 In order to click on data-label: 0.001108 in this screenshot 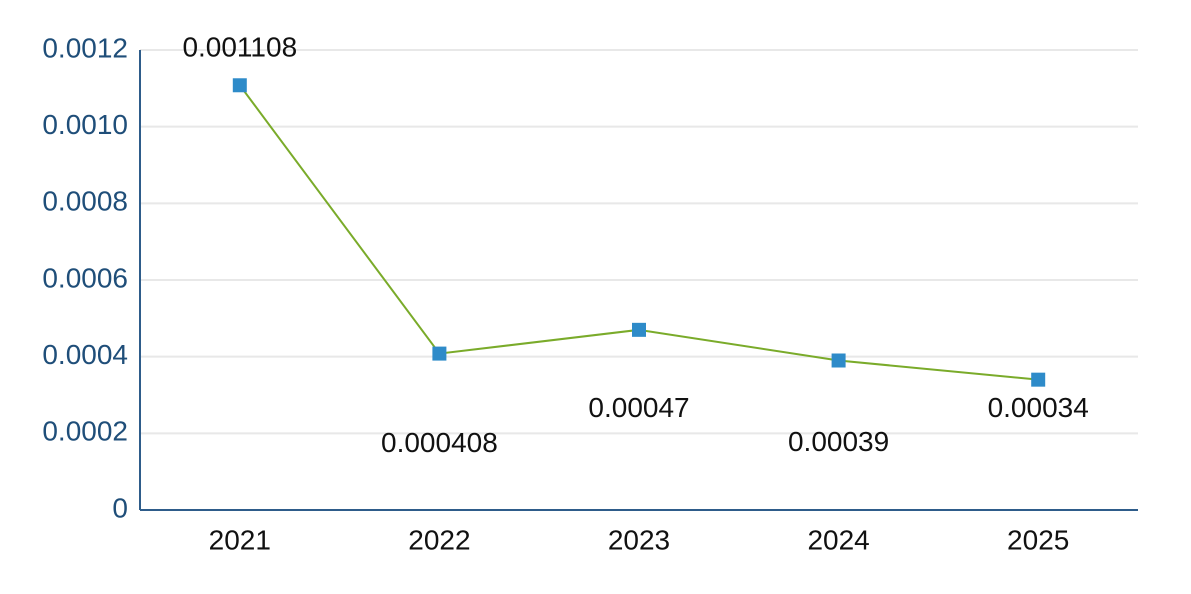, I will do `click(239, 47)`.